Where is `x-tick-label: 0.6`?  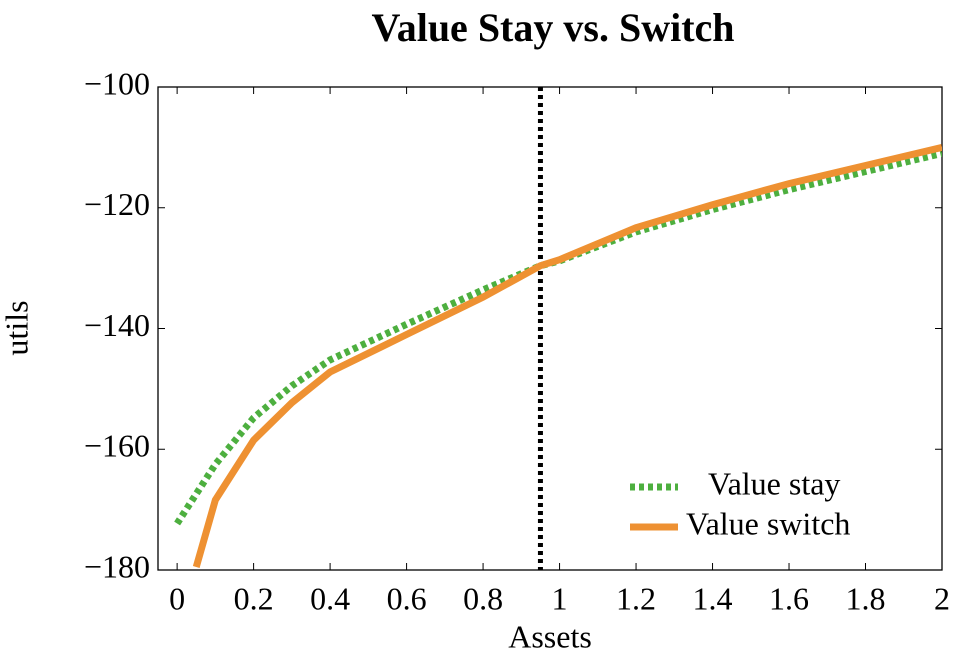
x-tick-label: 0.6 is located at coordinates (407, 598).